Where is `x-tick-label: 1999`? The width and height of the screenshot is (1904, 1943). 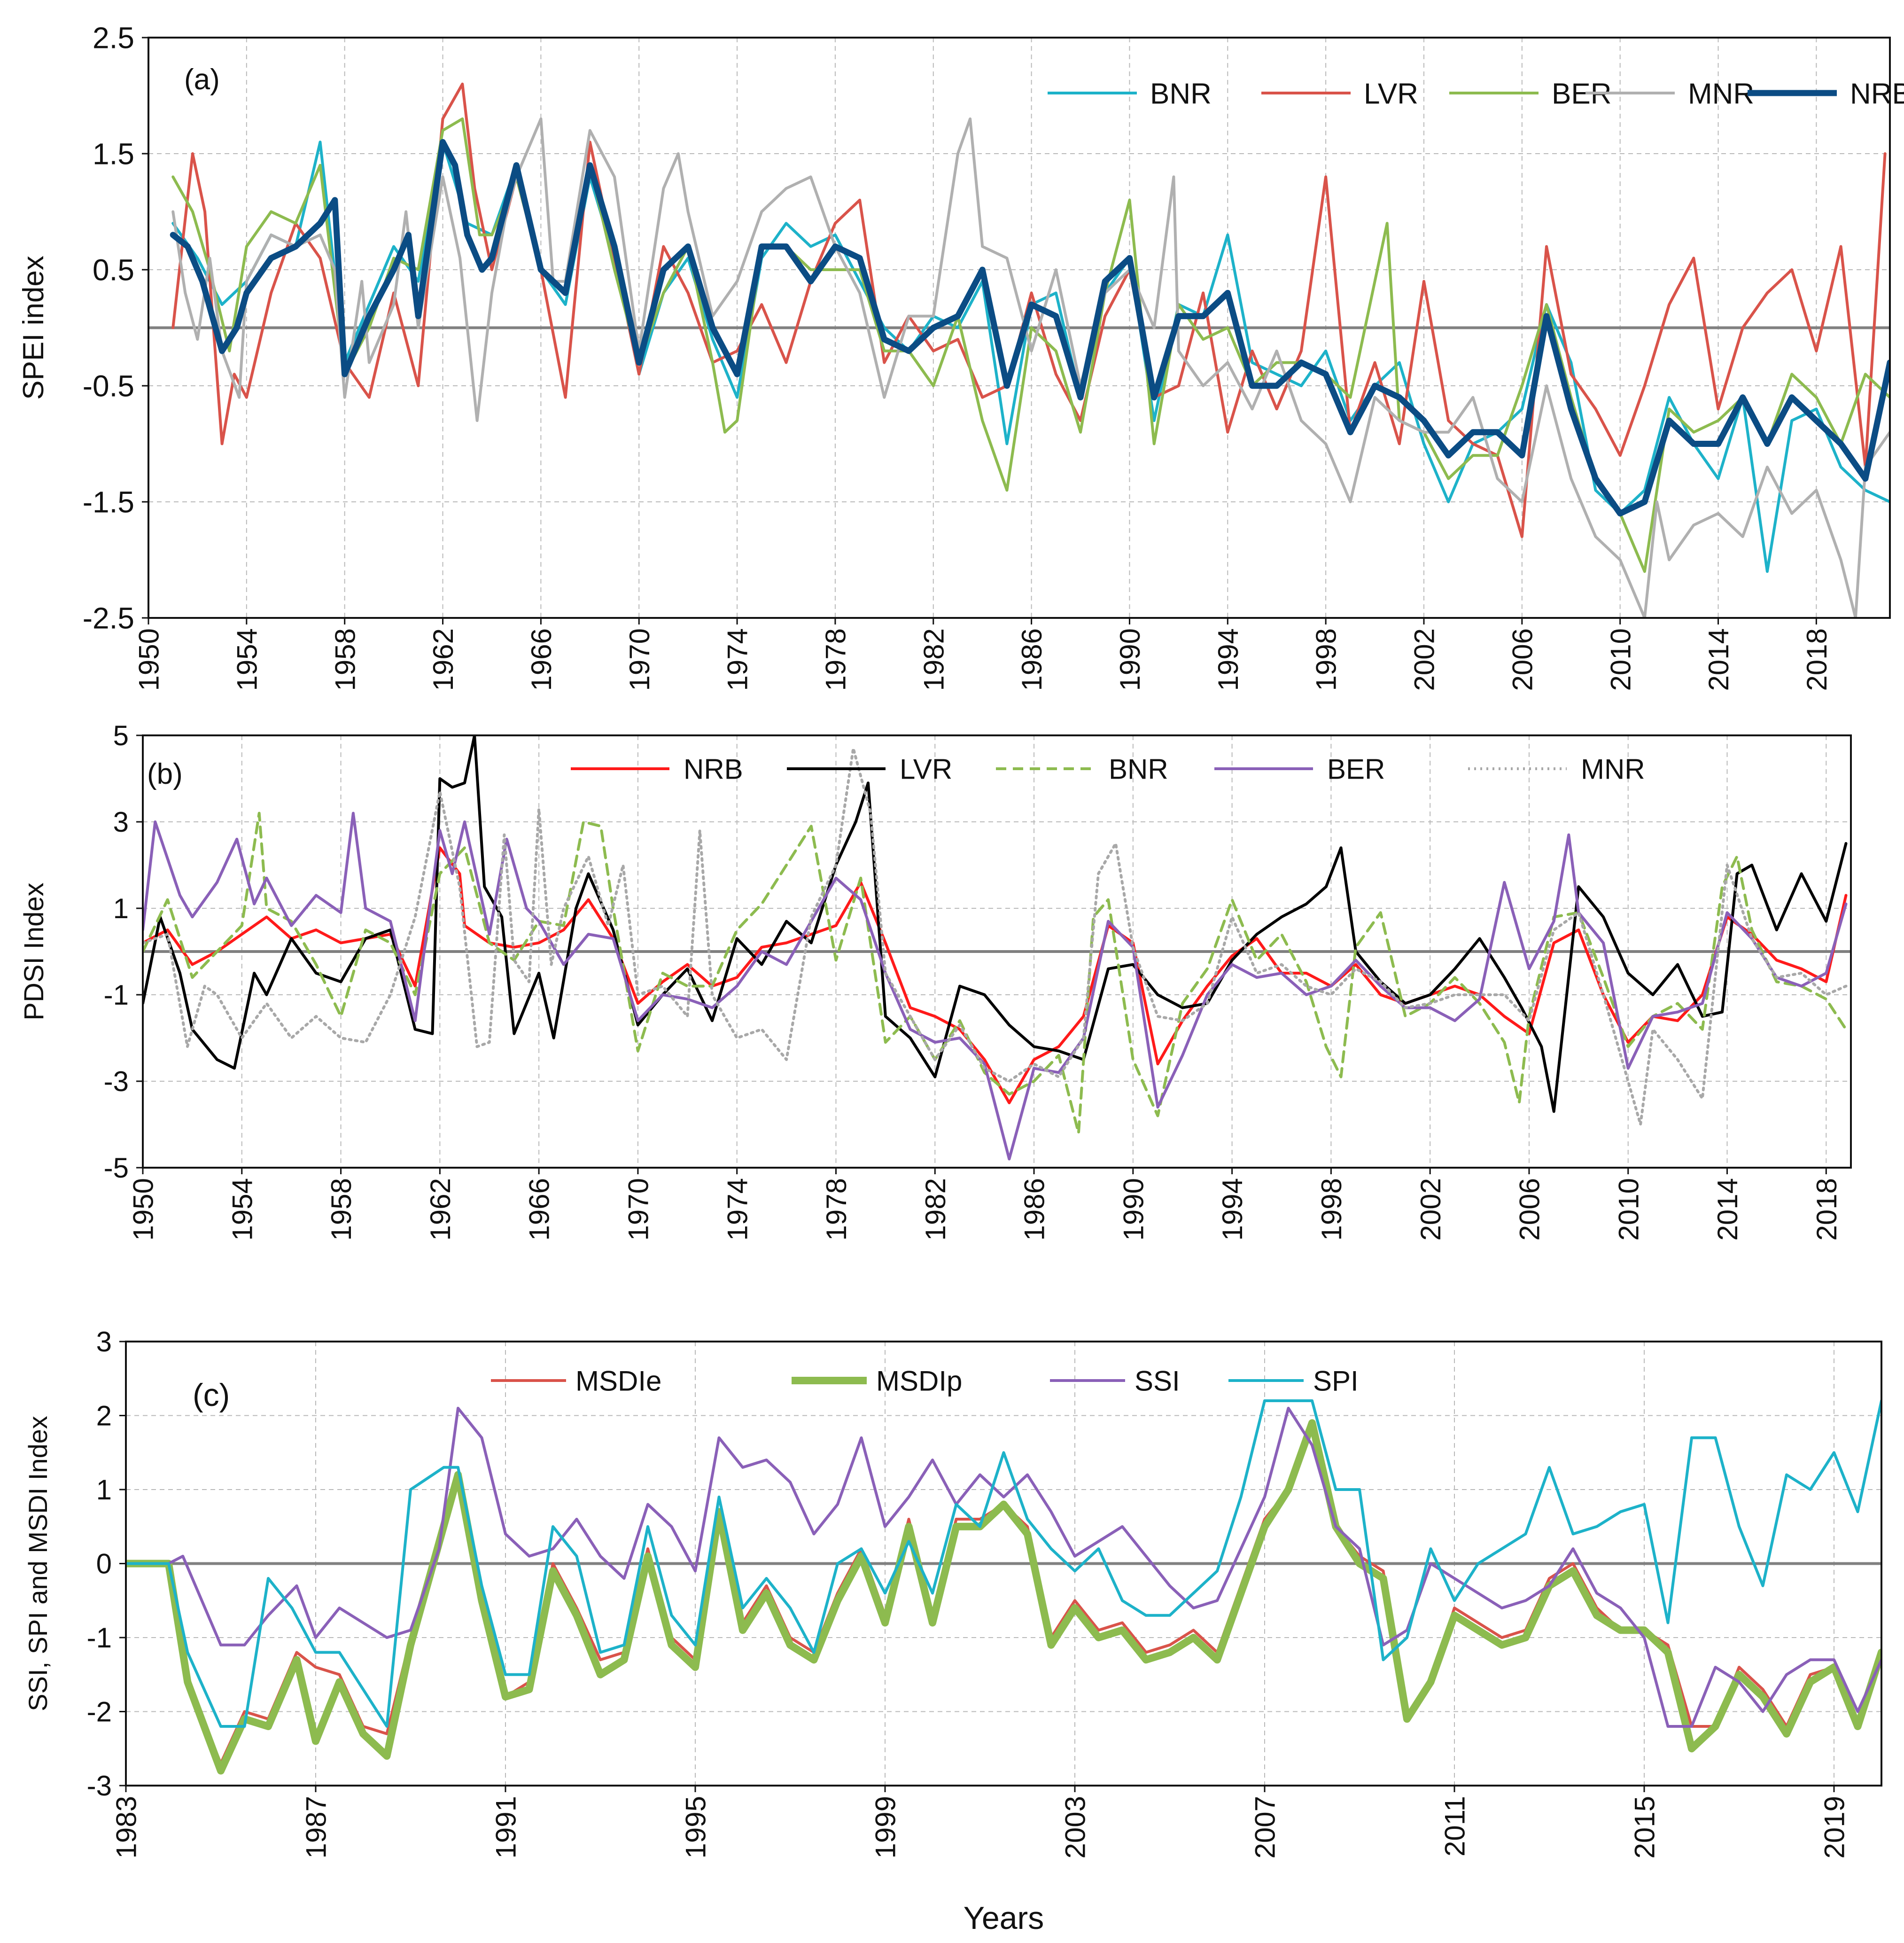
x-tick-label: 1999 is located at coordinates (885, 1827).